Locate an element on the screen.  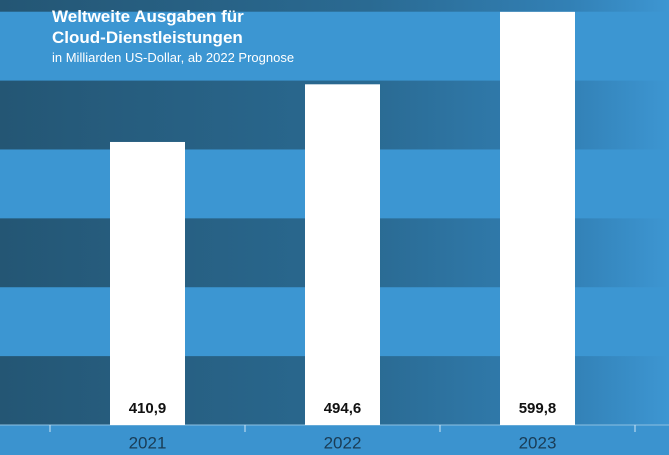
x-tick-label: 2023 is located at coordinates (538, 442).